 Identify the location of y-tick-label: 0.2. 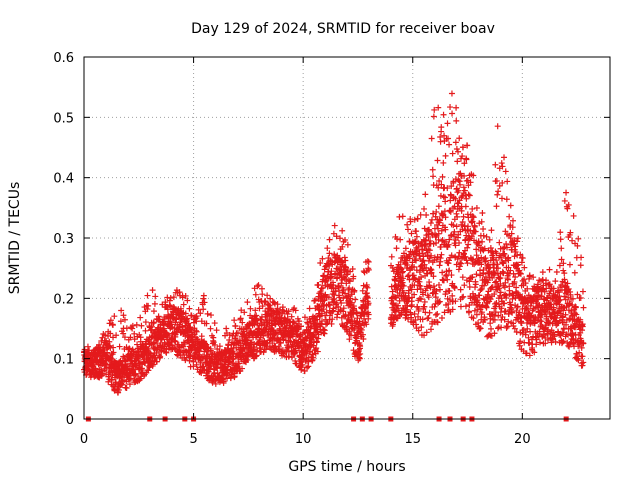
(63, 299).